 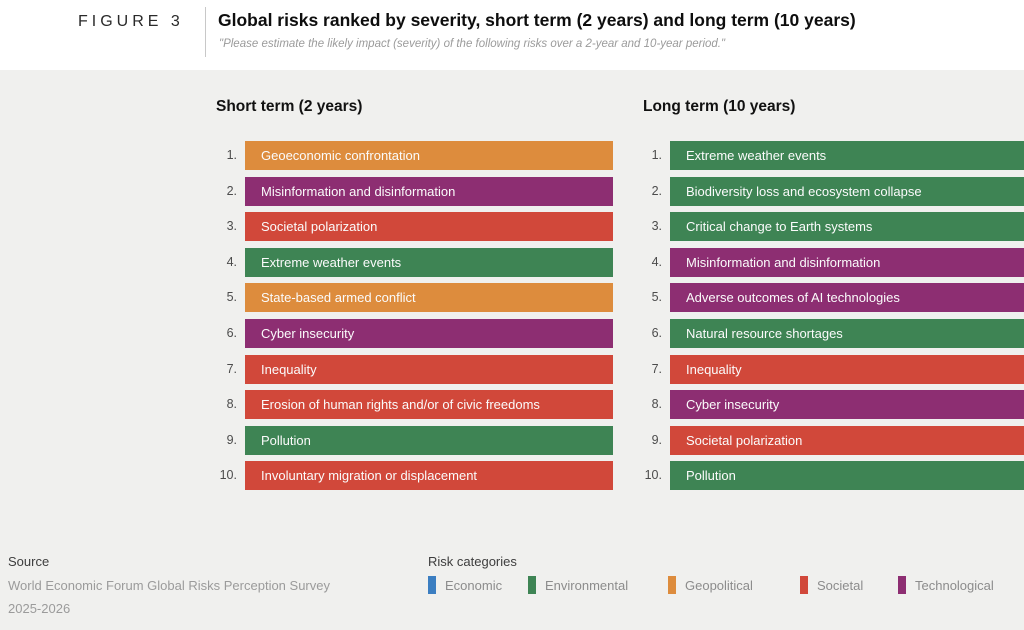 What do you see at coordinates (779, 227) in the screenshot?
I see `risk-label: Critical change to Earth systems` at bounding box center [779, 227].